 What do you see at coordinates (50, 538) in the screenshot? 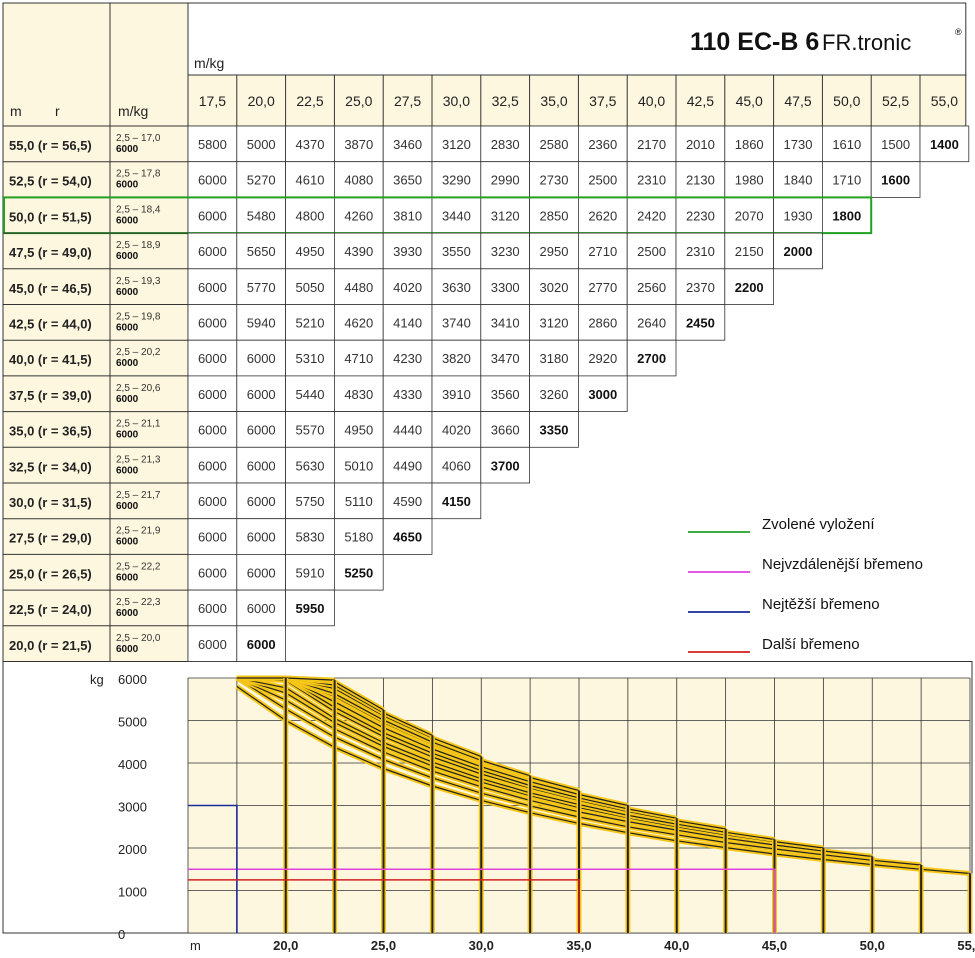
I see `row-label: 27,5 (r = 29,0)` at bounding box center [50, 538].